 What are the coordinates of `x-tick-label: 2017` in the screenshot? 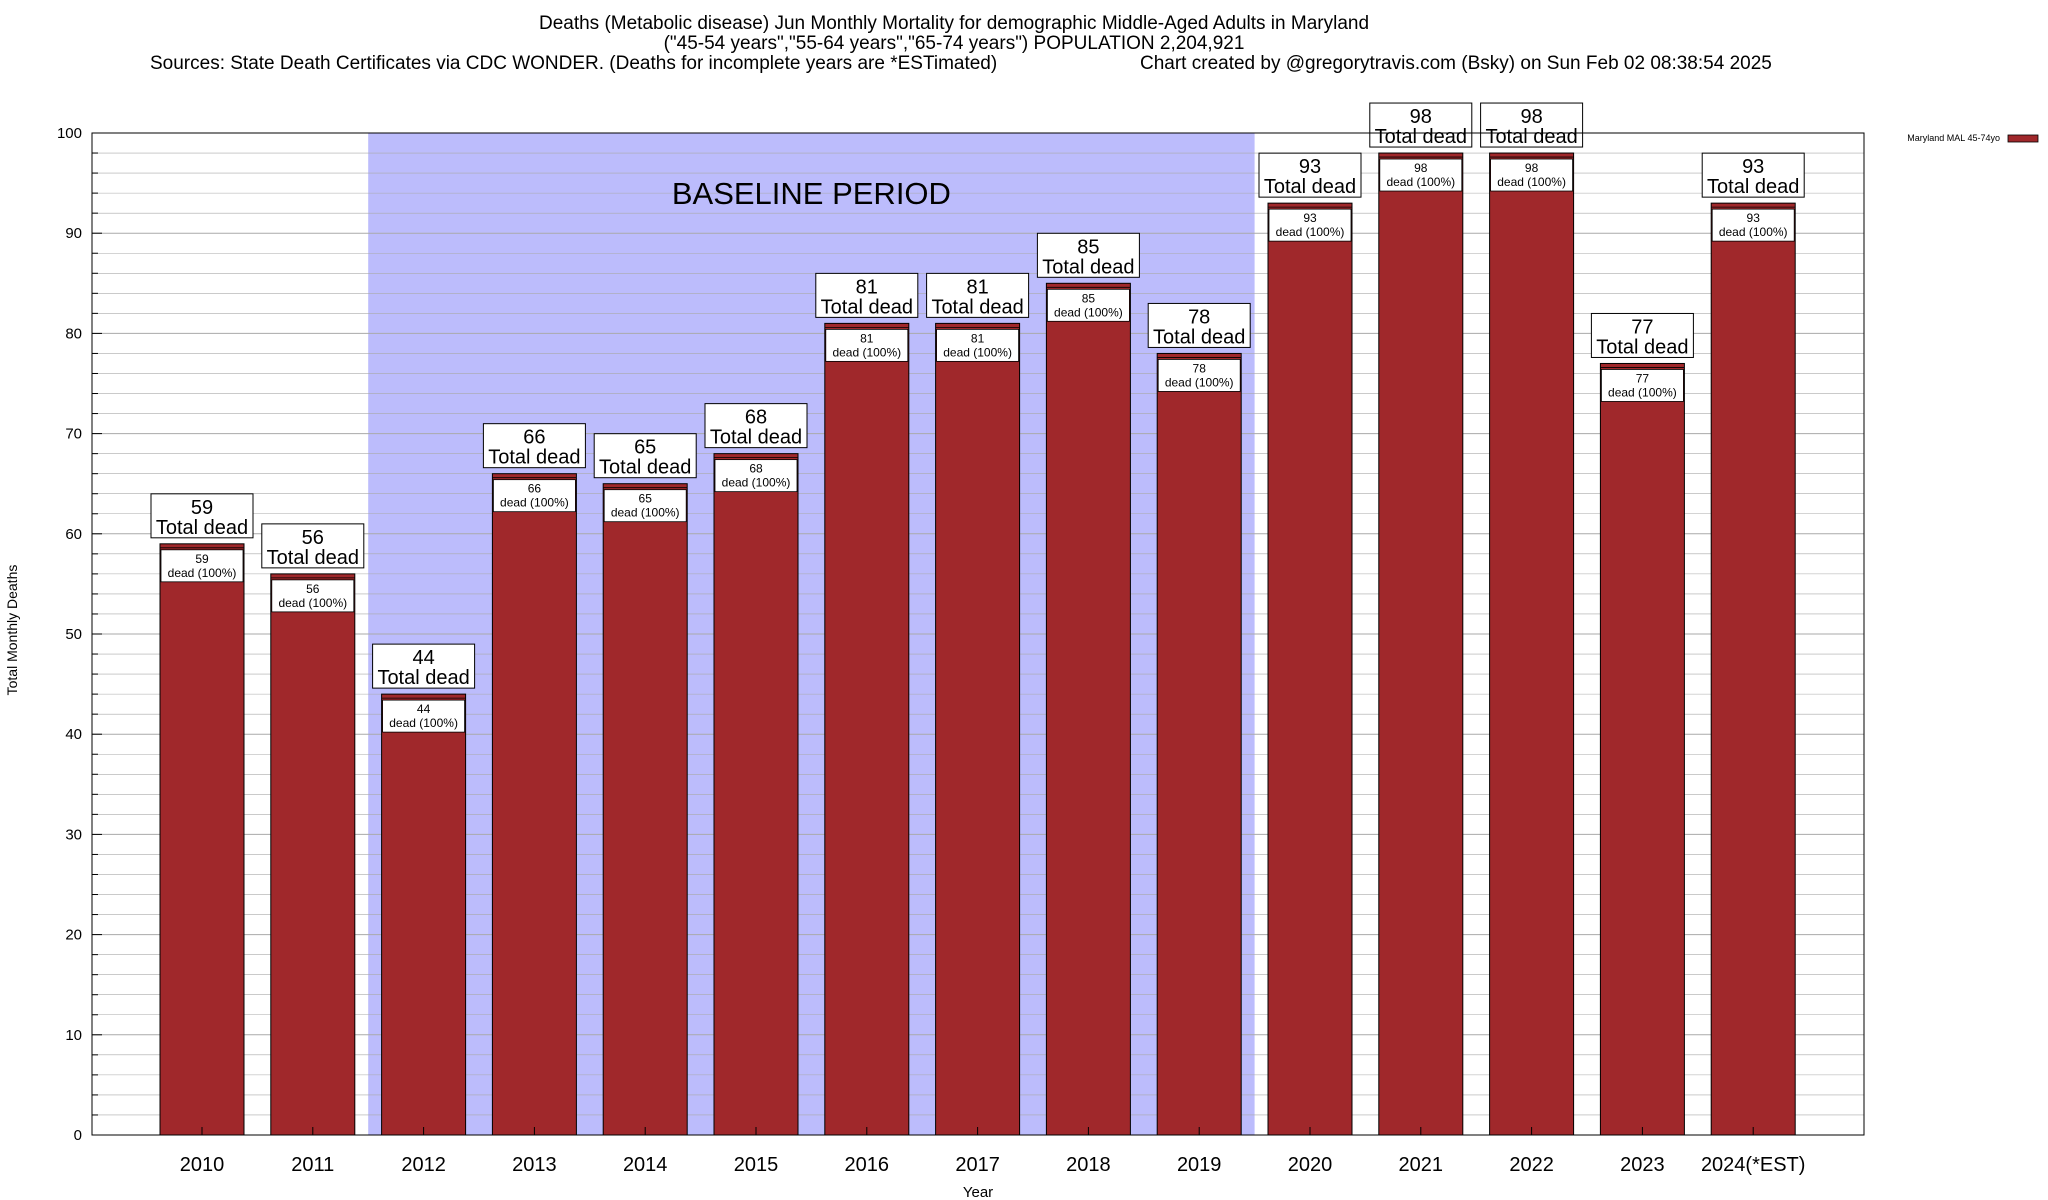 It's located at (977, 1165).